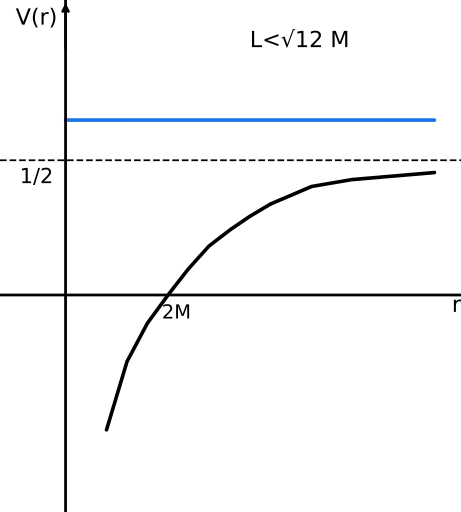  What do you see at coordinates (457, 305) in the screenshot?
I see `x-axis-title: r` at bounding box center [457, 305].